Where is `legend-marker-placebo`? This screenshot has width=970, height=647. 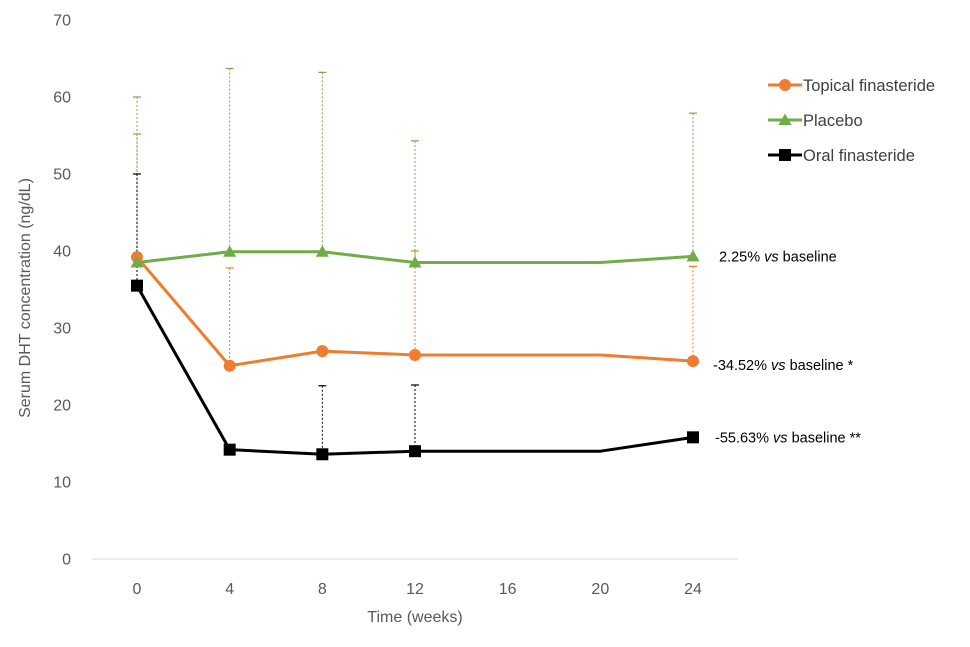 legend-marker-placebo is located at coordinates (785, 119).